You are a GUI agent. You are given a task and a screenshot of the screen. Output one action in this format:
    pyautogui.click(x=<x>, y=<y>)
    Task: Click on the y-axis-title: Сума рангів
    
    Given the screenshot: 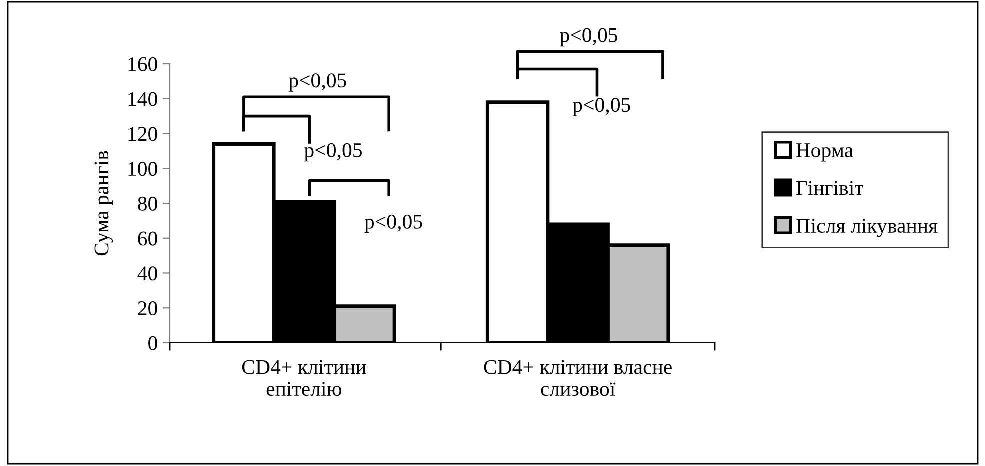 What is the action you would take?
    pyautogui.click(x=104, y=203)
    